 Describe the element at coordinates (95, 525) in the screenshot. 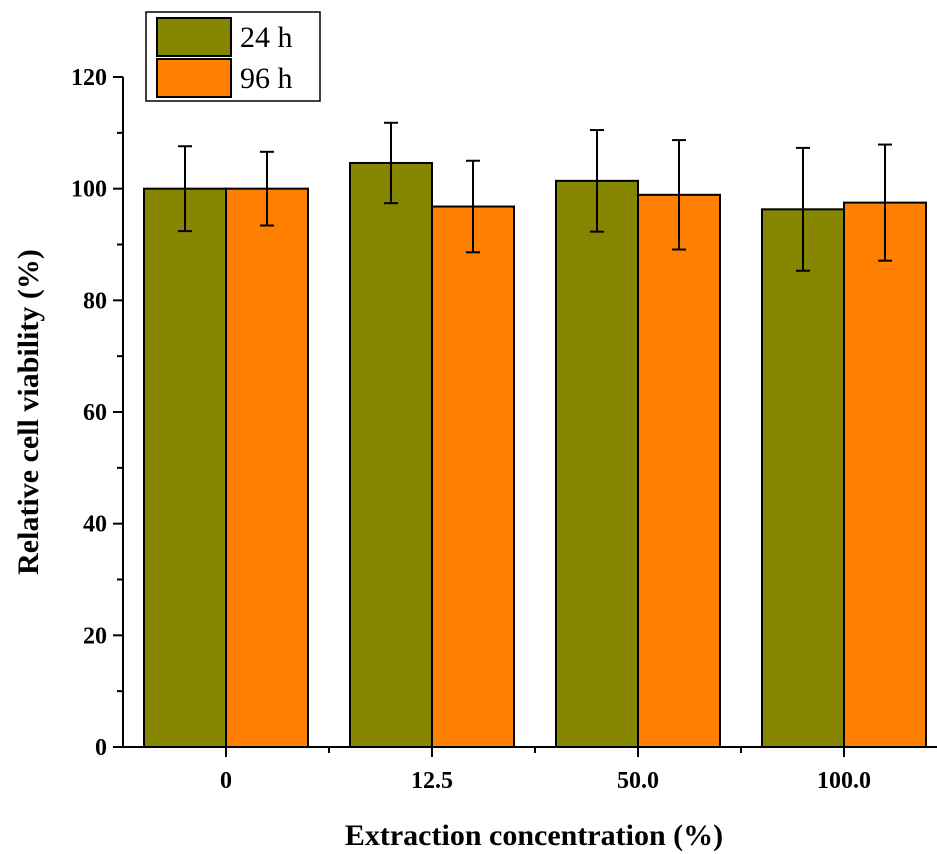

I see `y-tick-label: 40` at that location.